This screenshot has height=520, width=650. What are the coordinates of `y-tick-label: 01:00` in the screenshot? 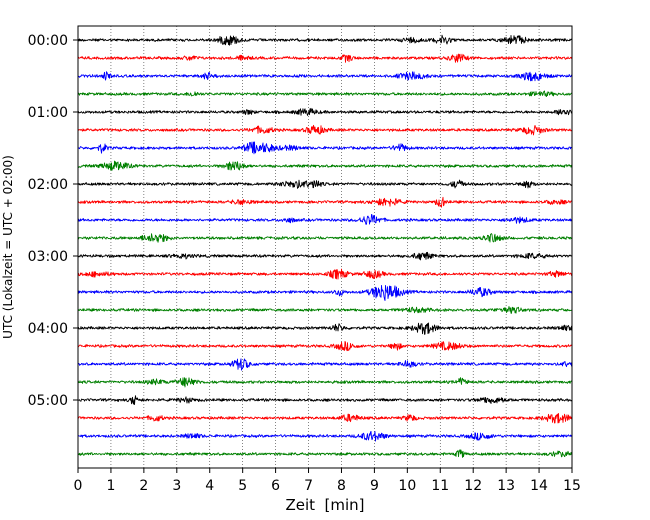 It's located at (48, 113).